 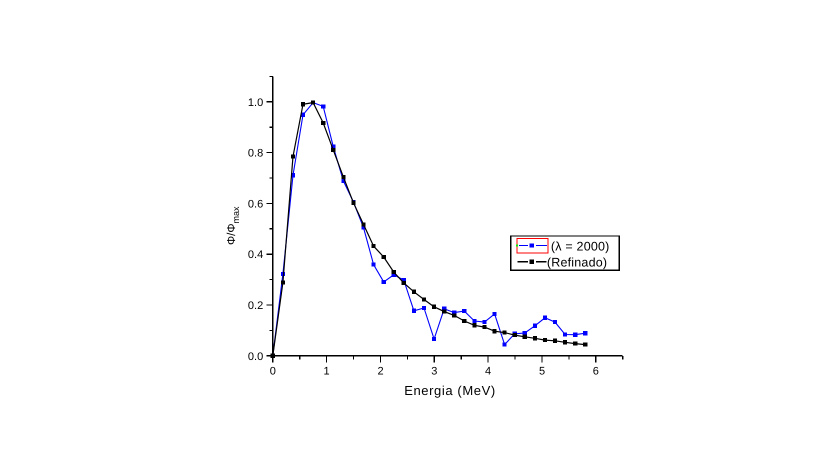 I want to click on svg-text: 0.6, so click(x=255, y=204).